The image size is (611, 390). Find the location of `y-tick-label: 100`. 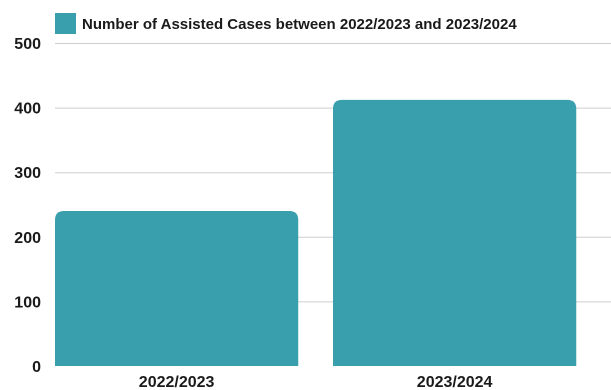

y-tick-label: 100 is located at coordinates (27, 302).